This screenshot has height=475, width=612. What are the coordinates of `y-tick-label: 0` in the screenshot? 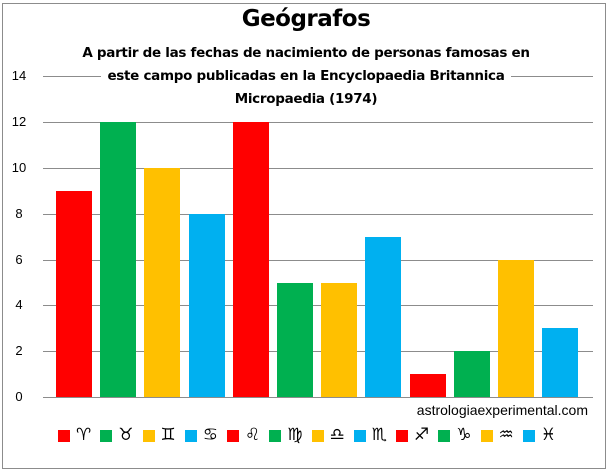 It's located at (19, 396).